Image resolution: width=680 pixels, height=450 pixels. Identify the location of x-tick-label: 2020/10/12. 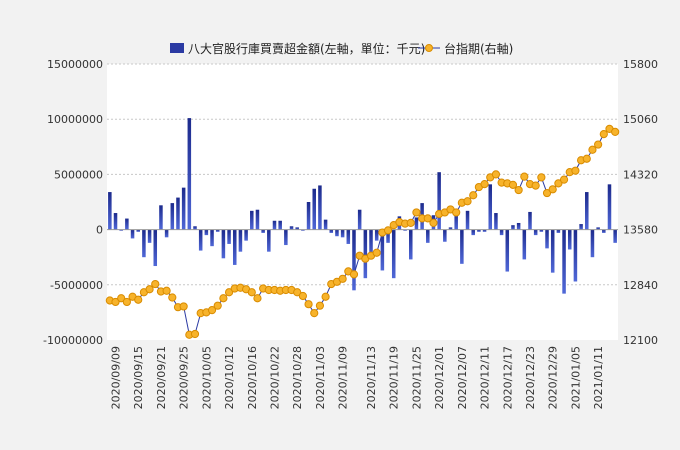
(229, 377).